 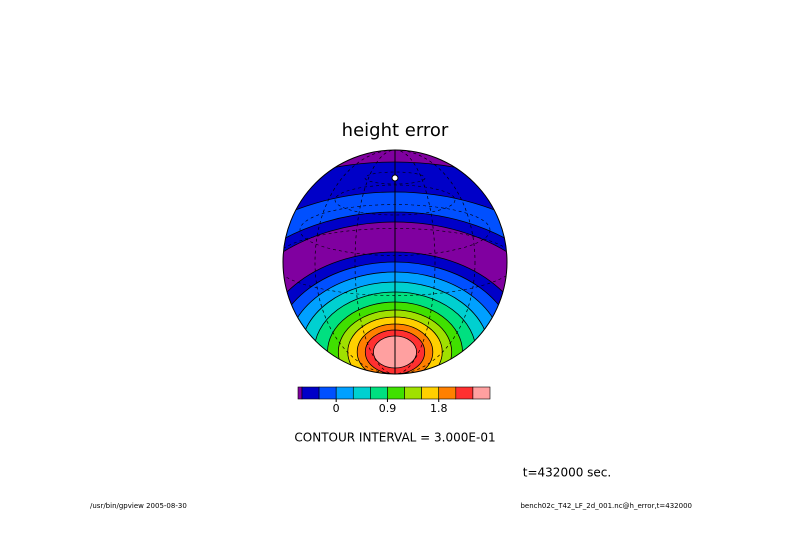 I want to click on meridian, so click(x=395, y=262).